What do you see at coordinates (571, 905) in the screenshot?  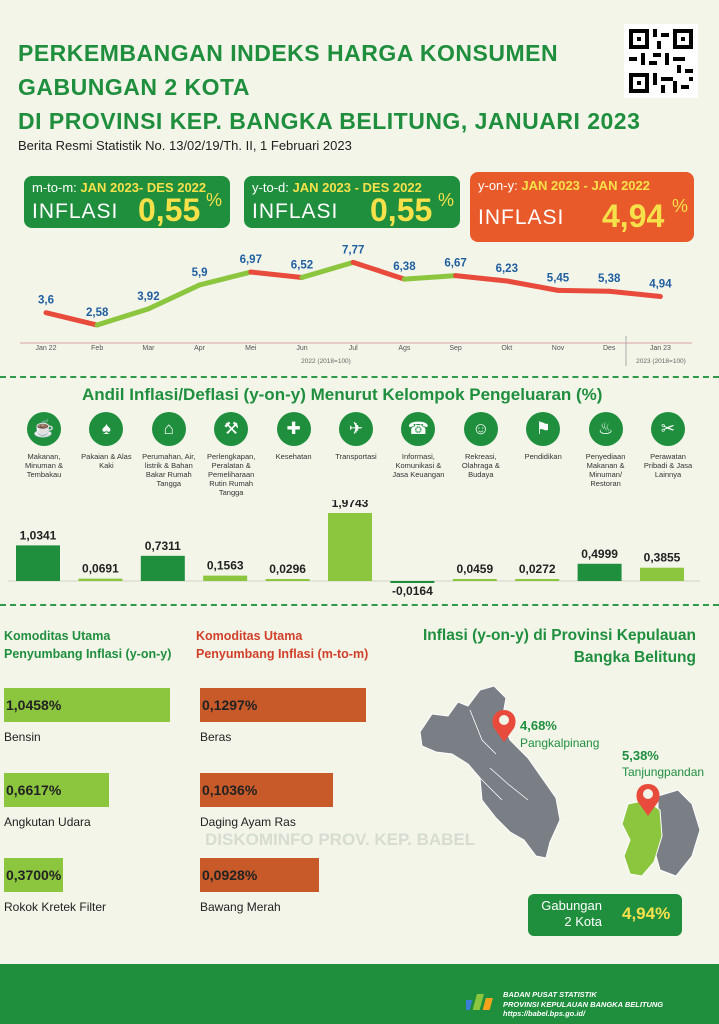 I see `combined-label-line-1: Gabungan` at bounding box center [571, 905].